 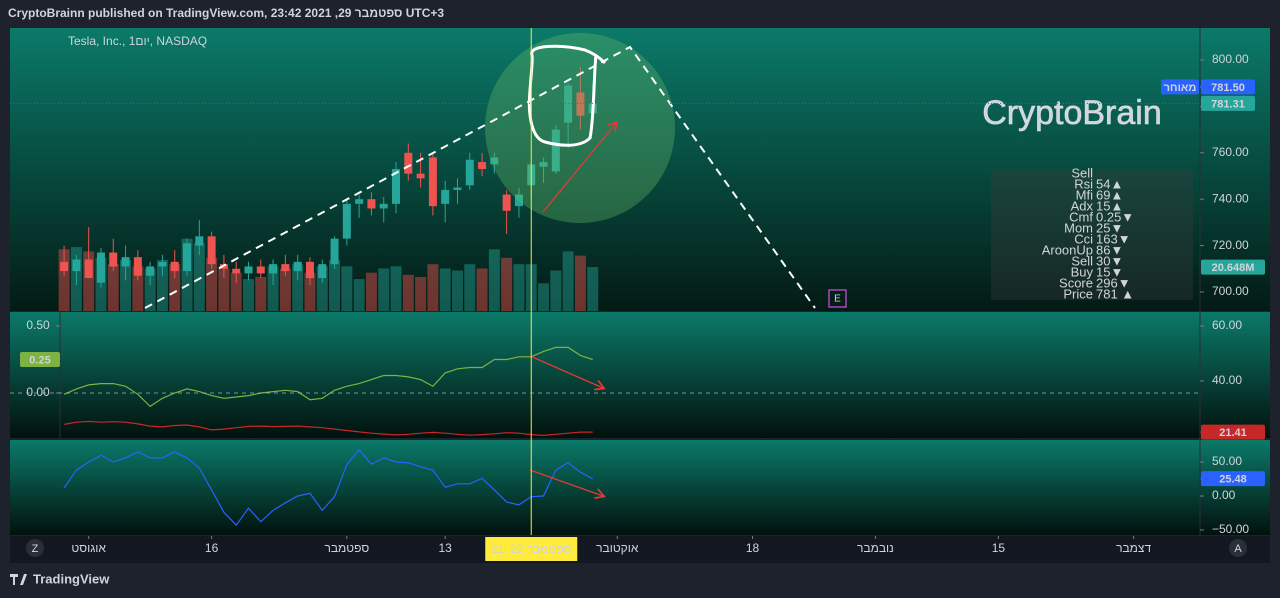 I want to click on premarket-tag: מאוחר, so click(x=1180, y=88).